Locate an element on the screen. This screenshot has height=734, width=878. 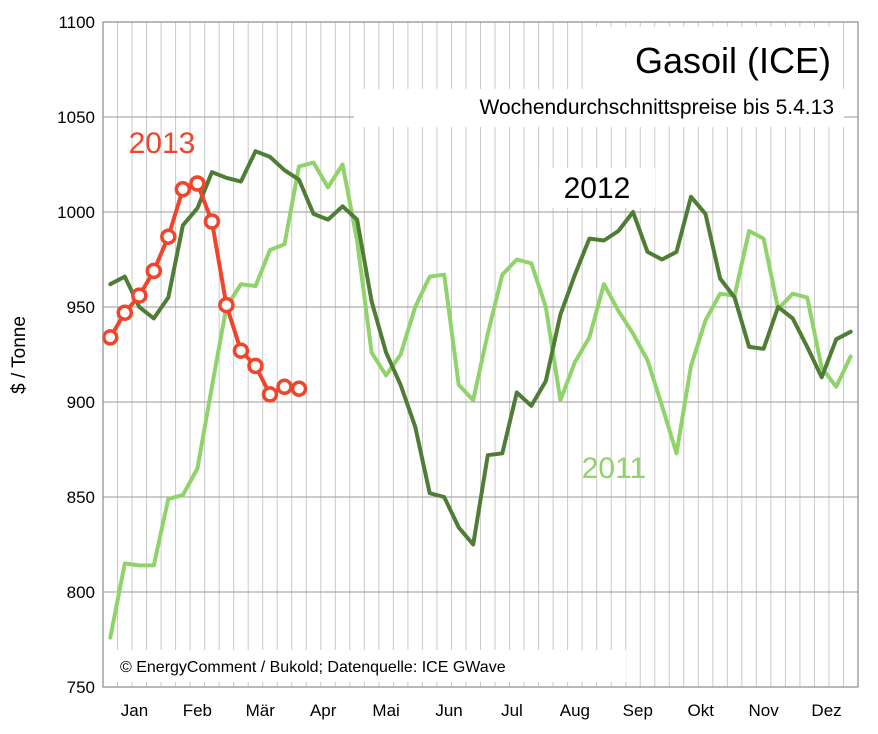
x-tick-label: Nov is located at coordinates (764, 710).